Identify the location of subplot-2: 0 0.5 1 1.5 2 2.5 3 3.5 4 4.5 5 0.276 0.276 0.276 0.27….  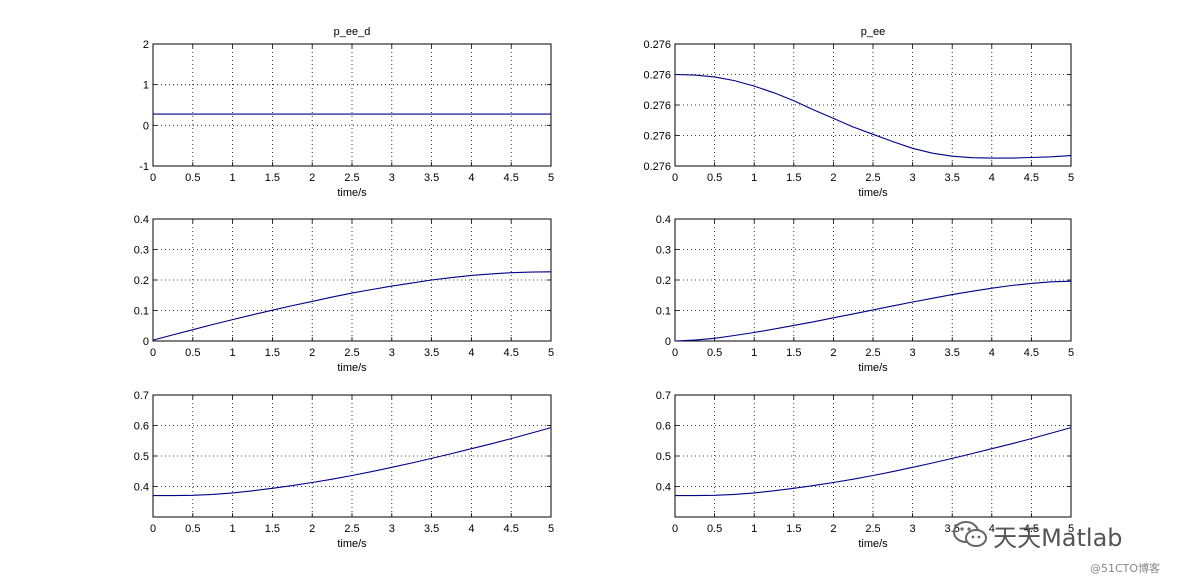
(858, 112).